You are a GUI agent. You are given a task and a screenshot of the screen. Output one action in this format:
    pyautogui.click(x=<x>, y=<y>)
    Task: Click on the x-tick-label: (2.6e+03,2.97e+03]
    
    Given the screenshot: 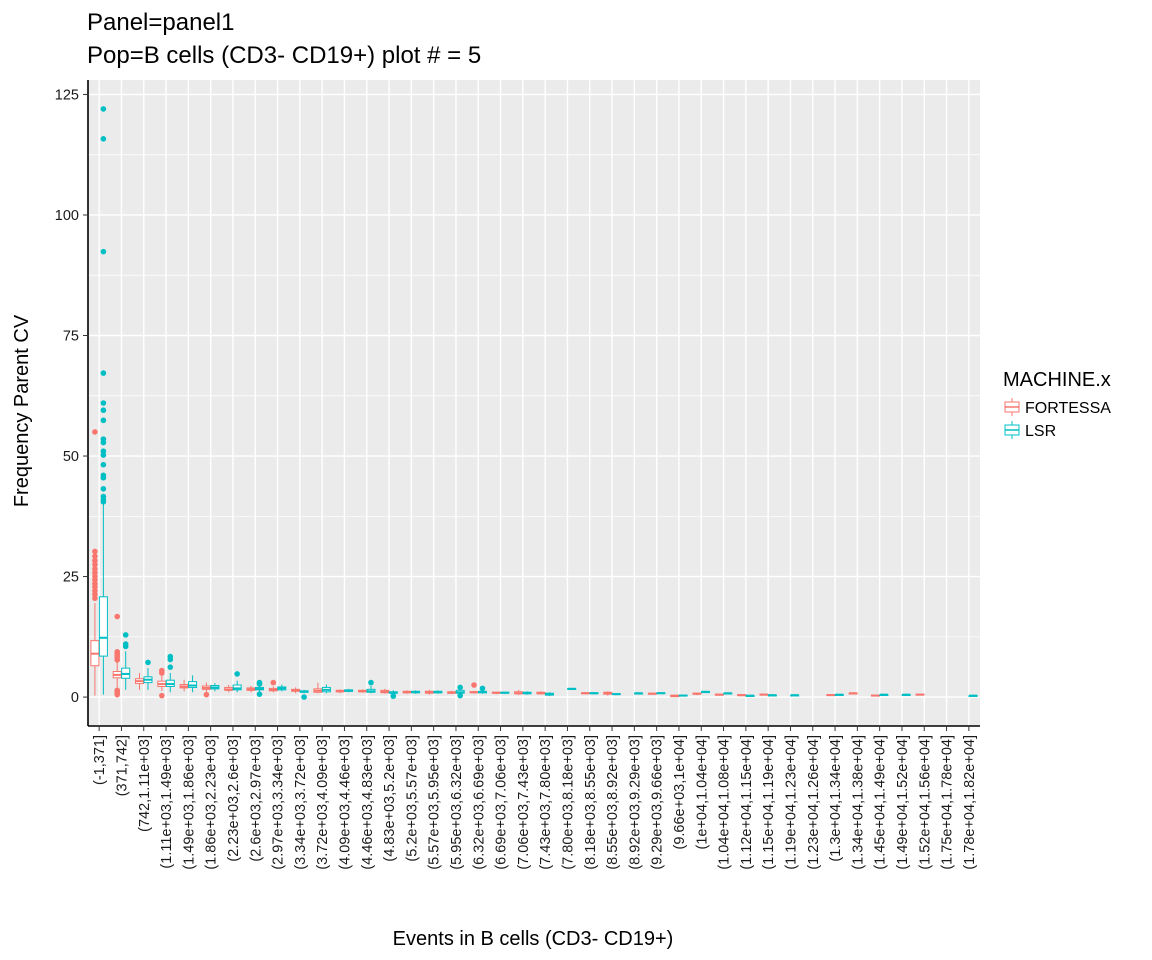 What is the action you would take?
    pyautogui.click(x=256, y=798)
    